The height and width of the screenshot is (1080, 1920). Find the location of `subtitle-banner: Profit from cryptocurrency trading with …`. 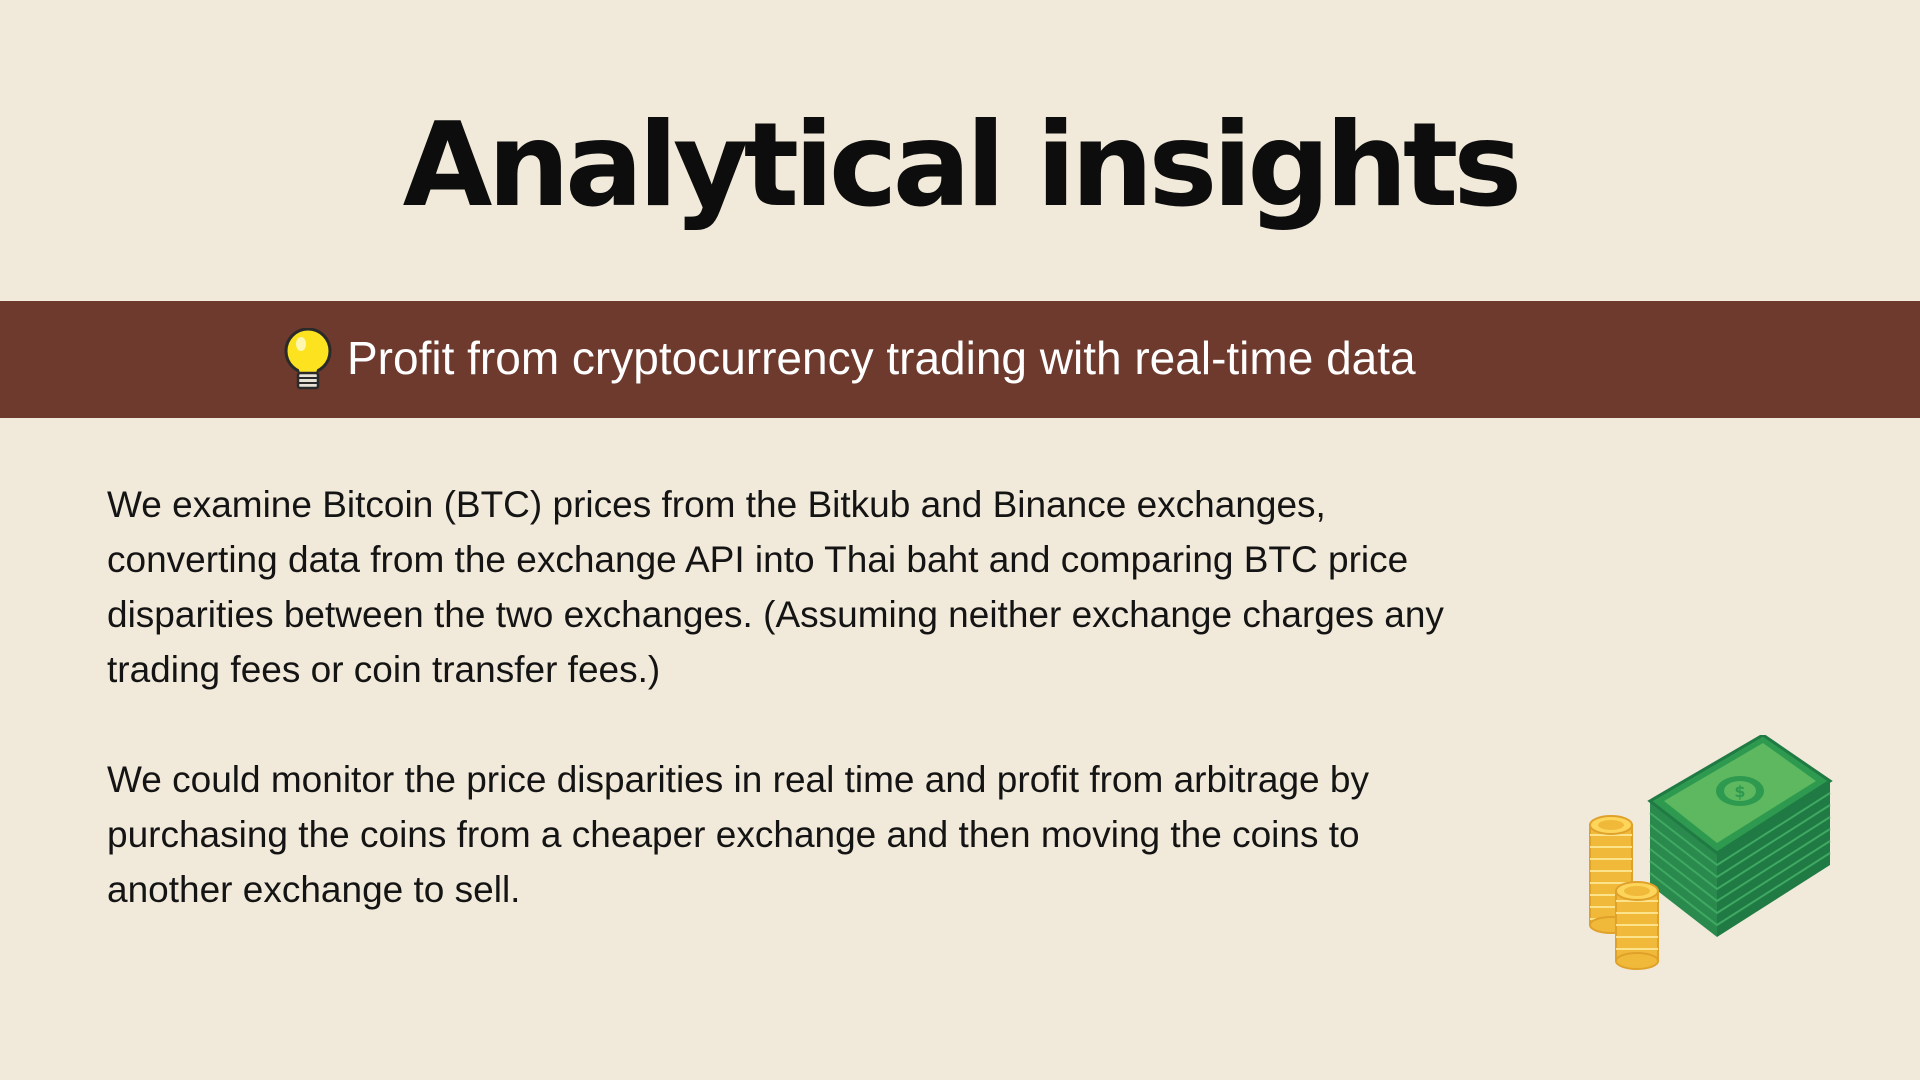

subtitle-banner: Profit from cryptocurrency trading with … is located at coordinates (960, 359).